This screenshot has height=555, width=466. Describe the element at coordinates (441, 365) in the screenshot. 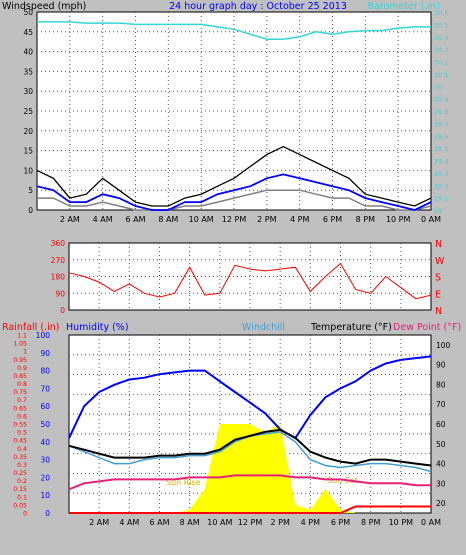

I see `temperature-y-tick-label: 90` at that location.